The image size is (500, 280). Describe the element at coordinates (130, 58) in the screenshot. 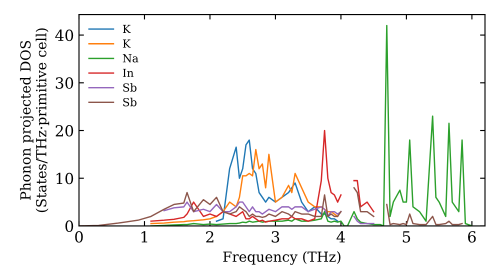

I see `legend-label: Na` at that location.